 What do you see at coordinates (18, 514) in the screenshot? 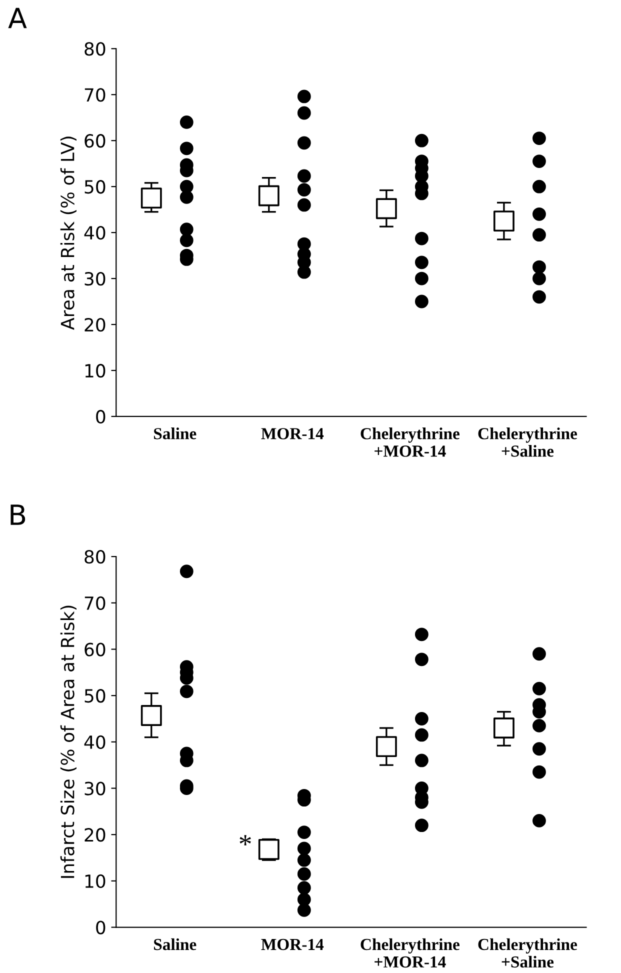
I see `chart-title: B` at bounding box center [18, 514].